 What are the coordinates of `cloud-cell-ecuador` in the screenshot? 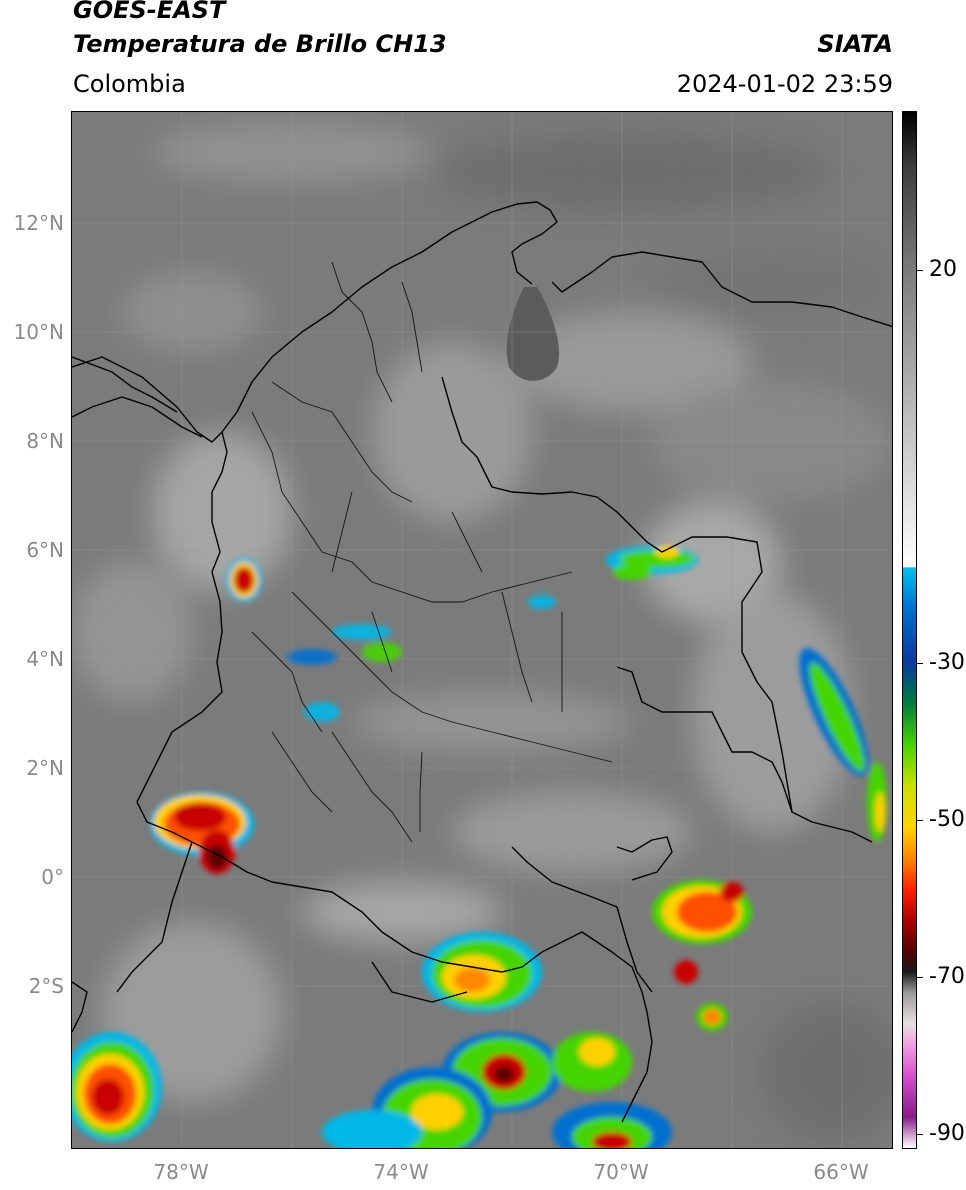 It's located at (117, 1087).